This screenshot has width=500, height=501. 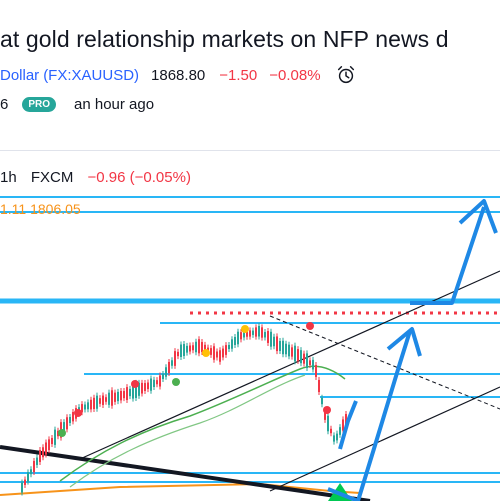 I want to click on author-name-link: 6, so click(x=4, y=104).